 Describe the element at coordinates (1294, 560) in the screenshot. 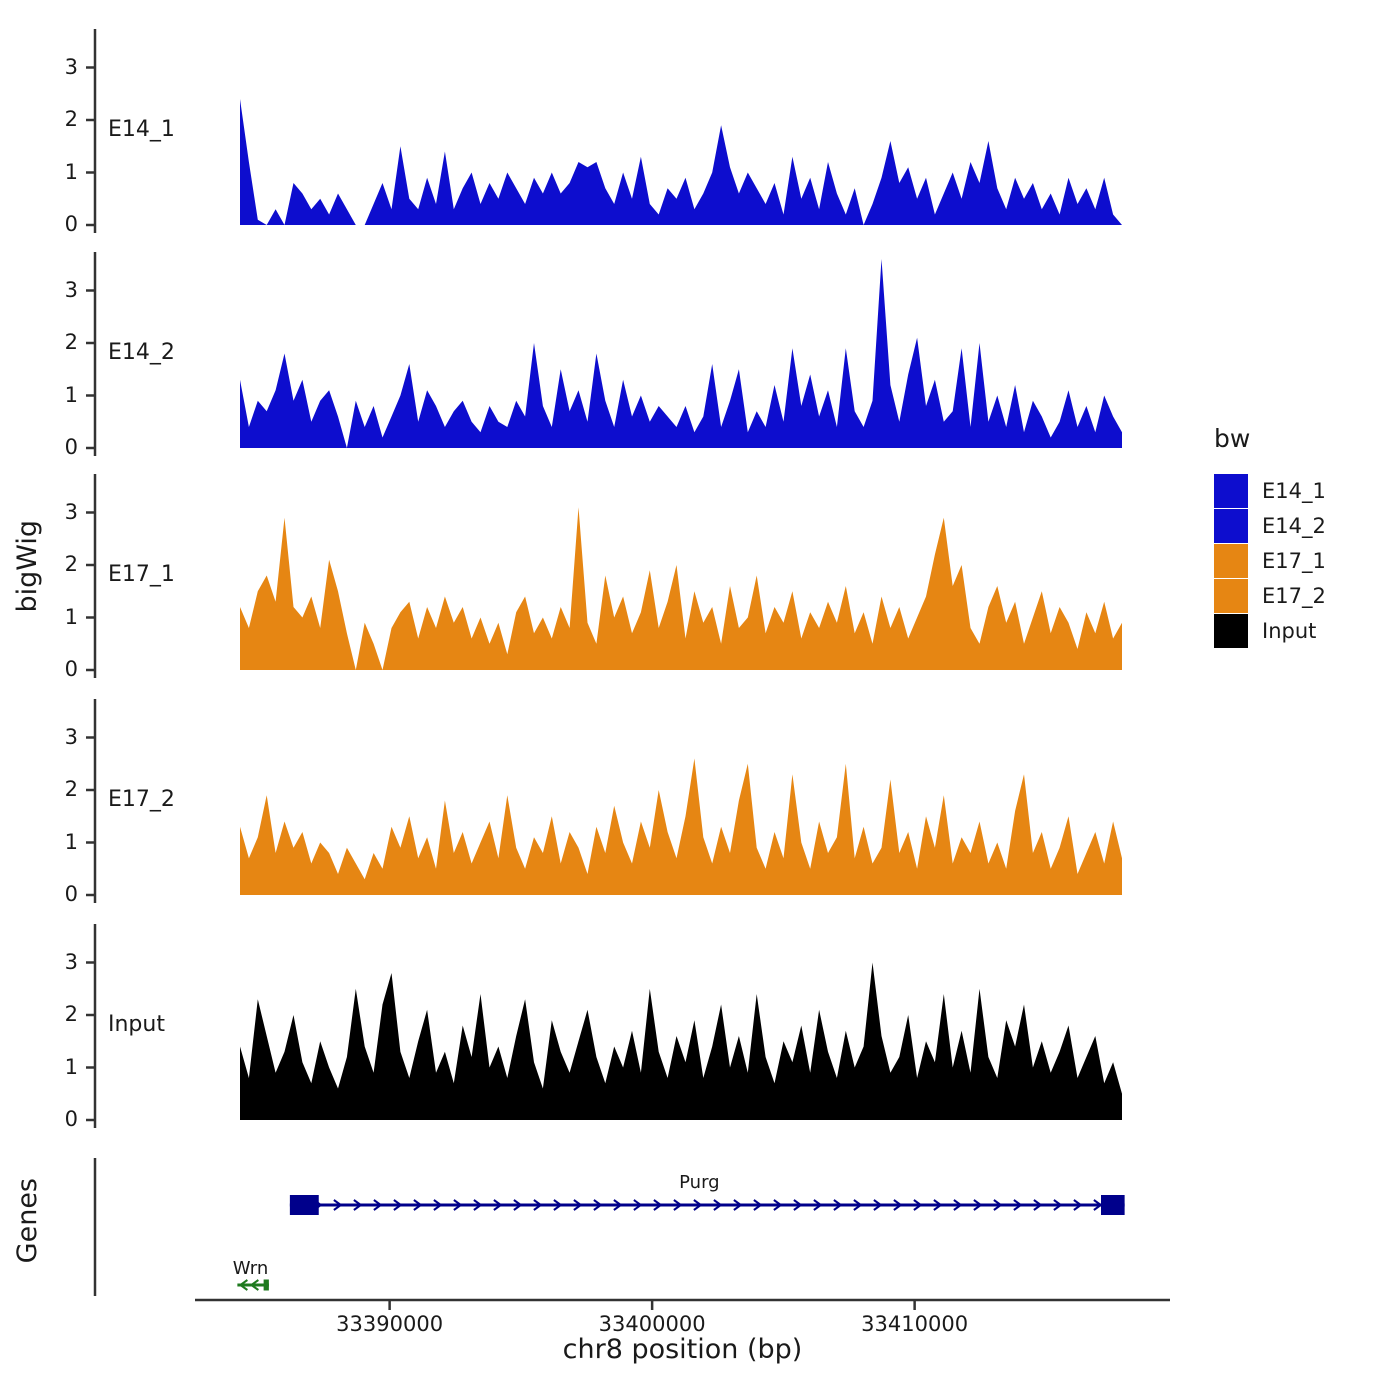

I see `legend-label: E17_1` at that location.